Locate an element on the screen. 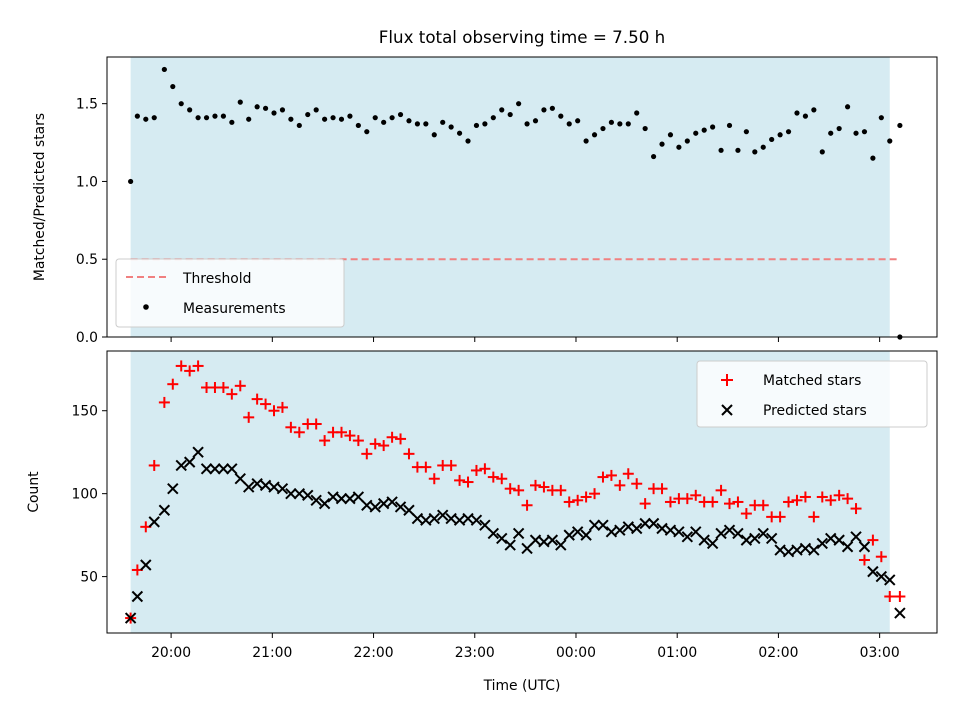 This screenshot has height=720, width=960. chart-title: Flux total observing time = 7.50 h is located at coordinates (522, 37).